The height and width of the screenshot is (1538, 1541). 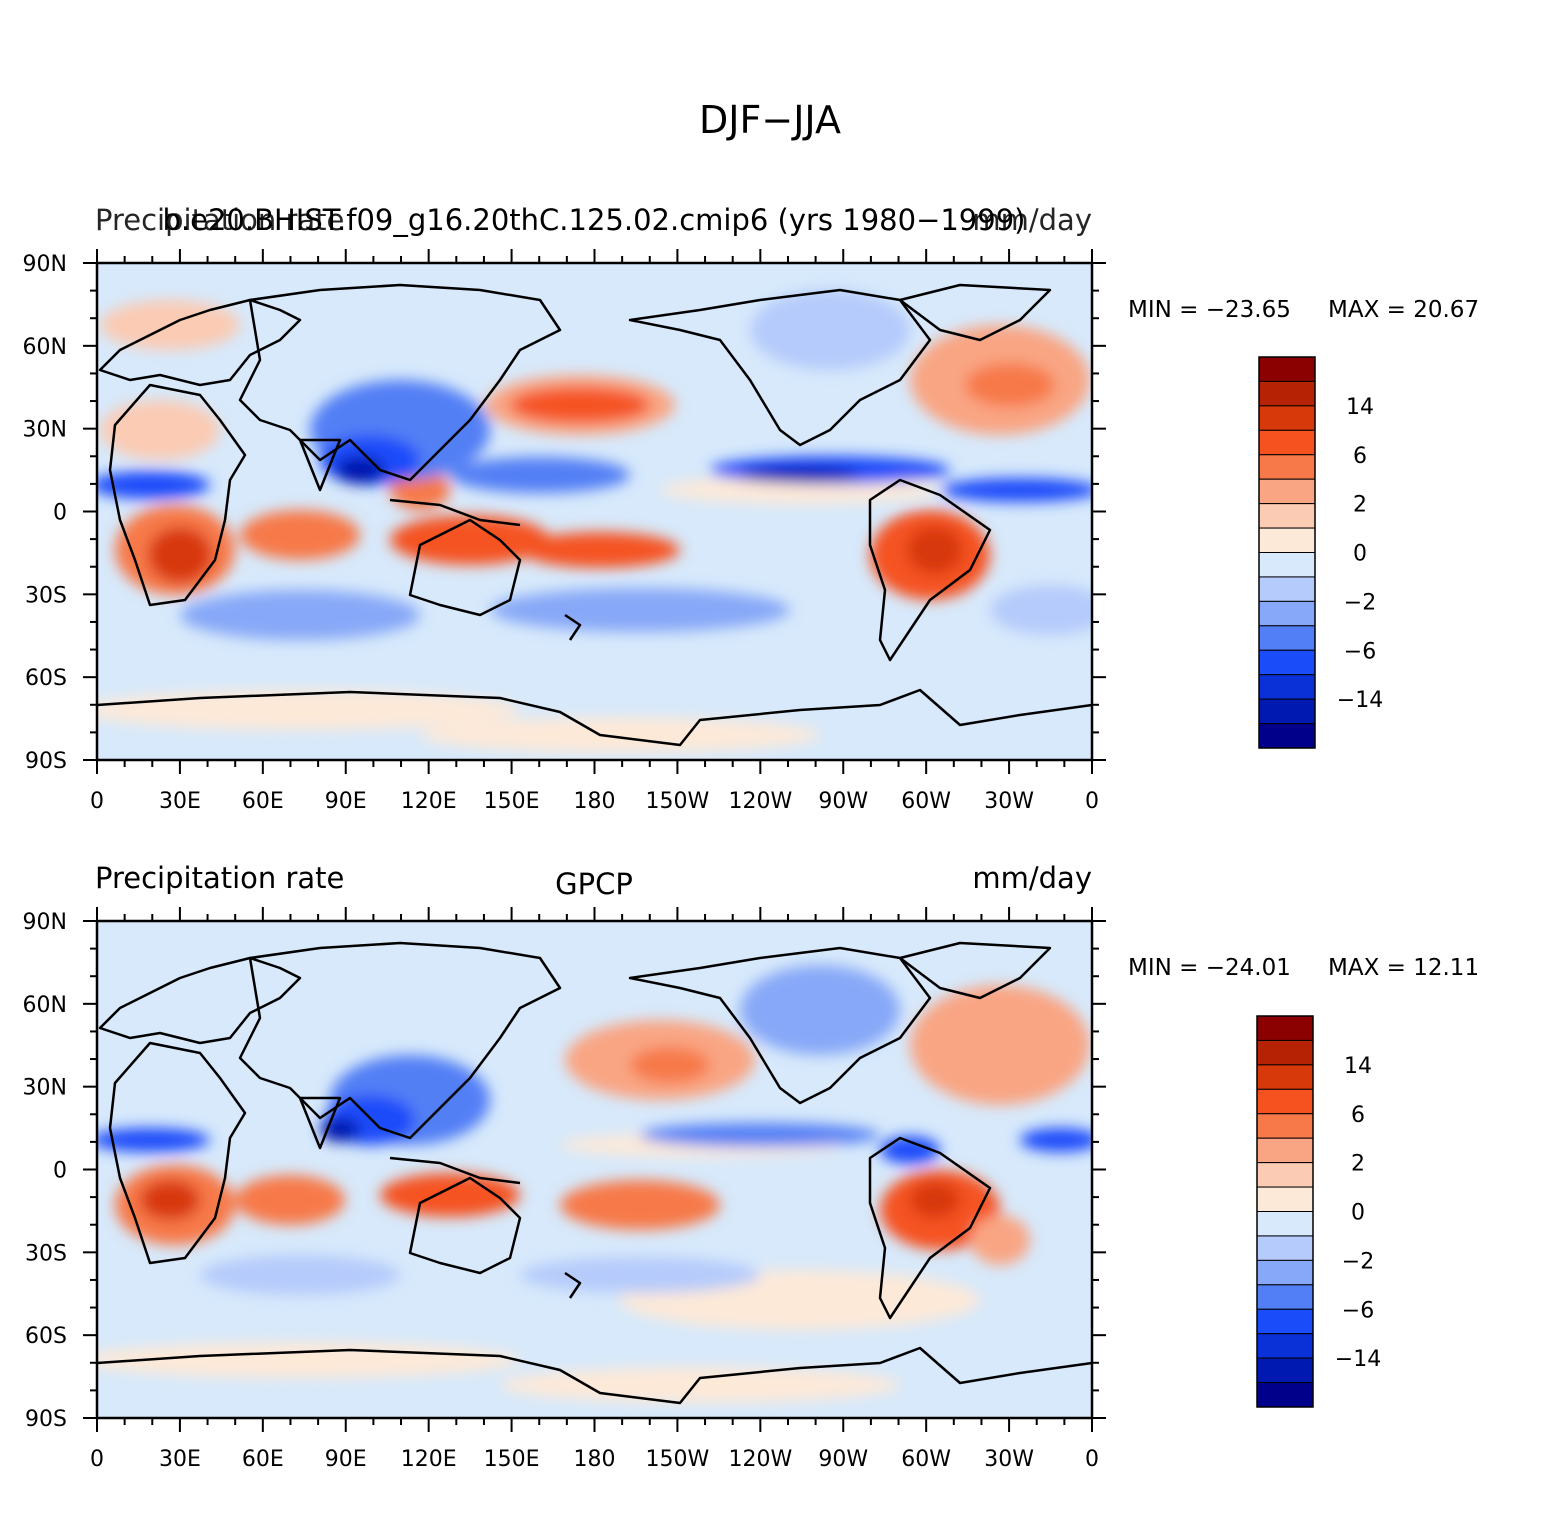 What do you see at coordinates (594, 884) in the screenshot?
I see `panel-2-center-title: GPCP` at bounding box center [594, 884].